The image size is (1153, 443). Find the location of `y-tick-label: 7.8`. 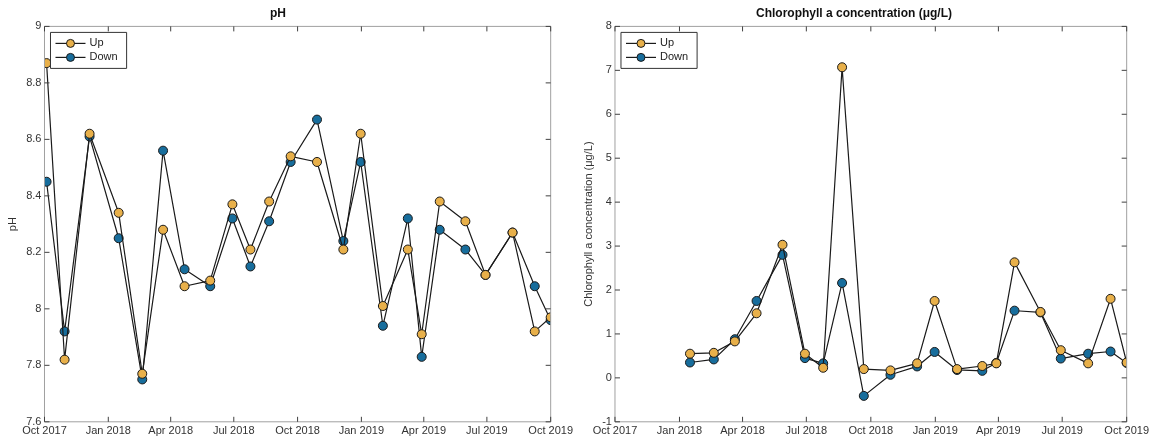

y-tick-label: 7.8 is located at coordinates (34, 364).